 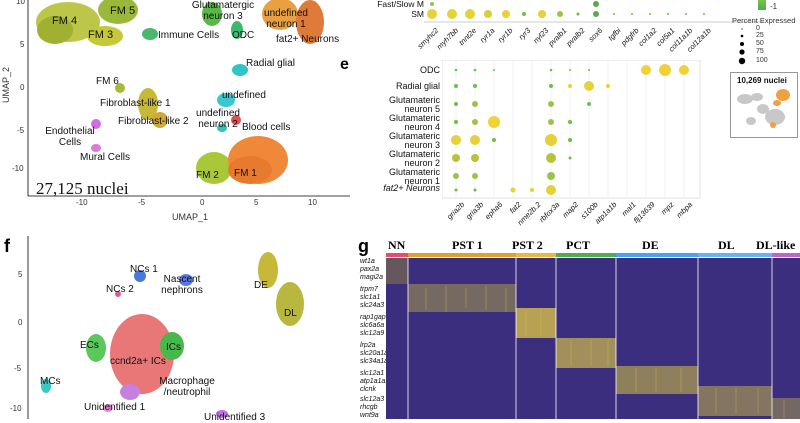 I want to click on gene-label: pvalb1, so click(x=557, y=37).